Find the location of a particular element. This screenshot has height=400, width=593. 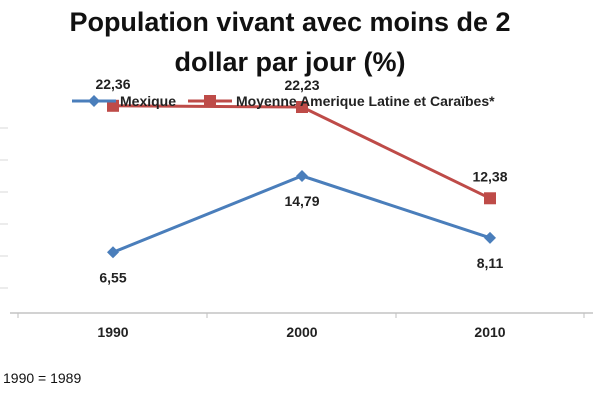

data-label-moyenne-1990: 22,36 is located at coordinates (112, 84).